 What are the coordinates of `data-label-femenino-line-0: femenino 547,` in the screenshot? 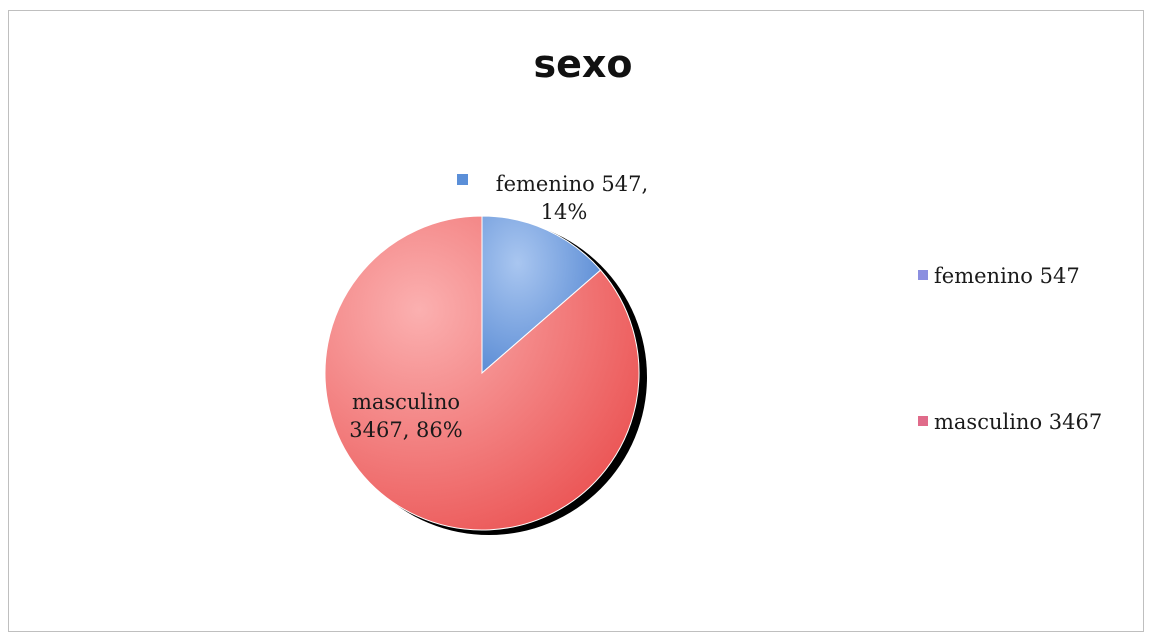 It's located at (572, 184).